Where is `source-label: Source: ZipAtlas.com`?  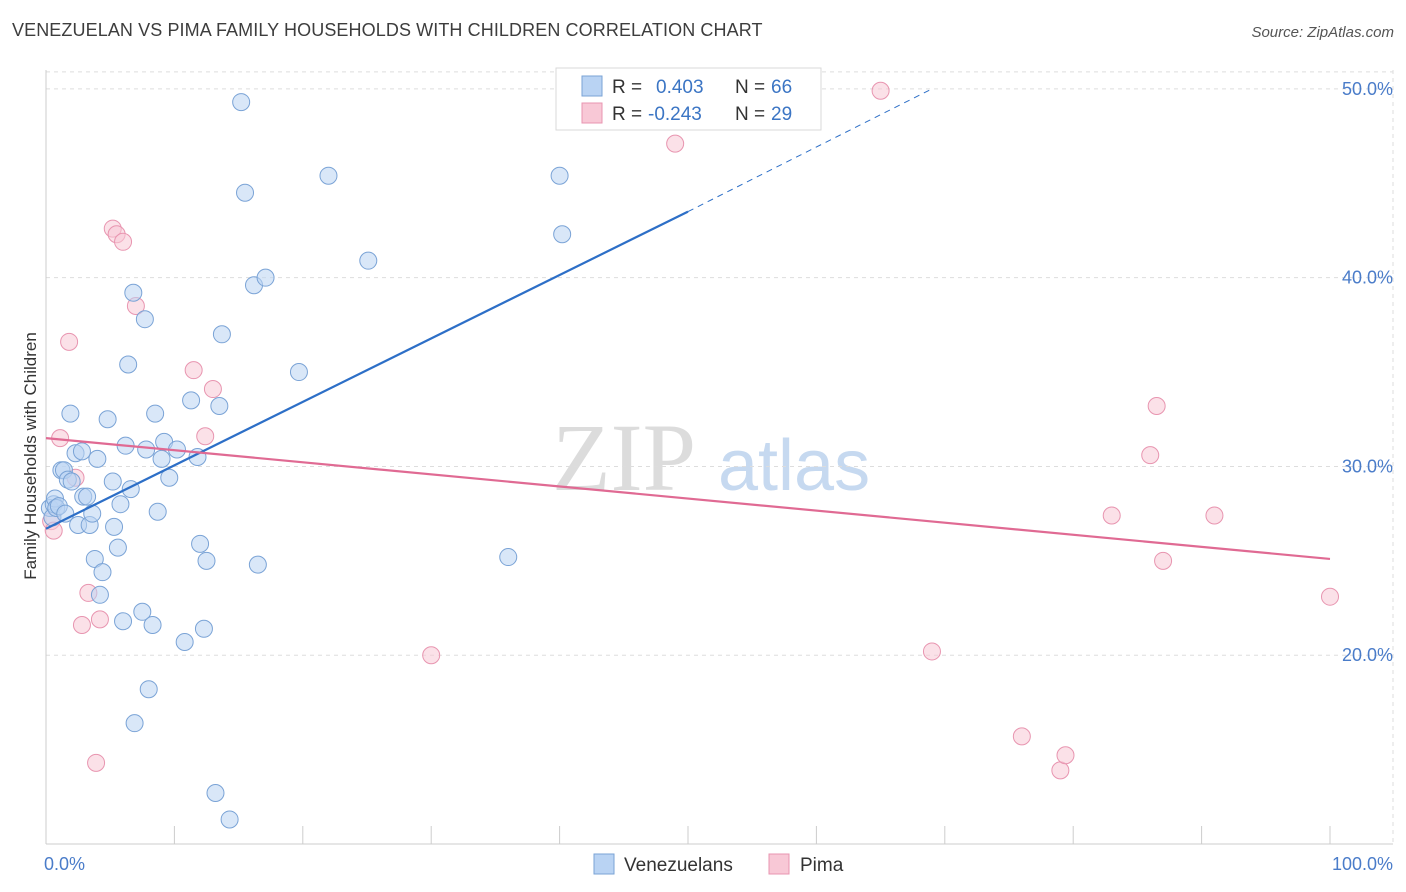 source-label: Source: ZipAtlas.com is located at coordinates (1322, 32).